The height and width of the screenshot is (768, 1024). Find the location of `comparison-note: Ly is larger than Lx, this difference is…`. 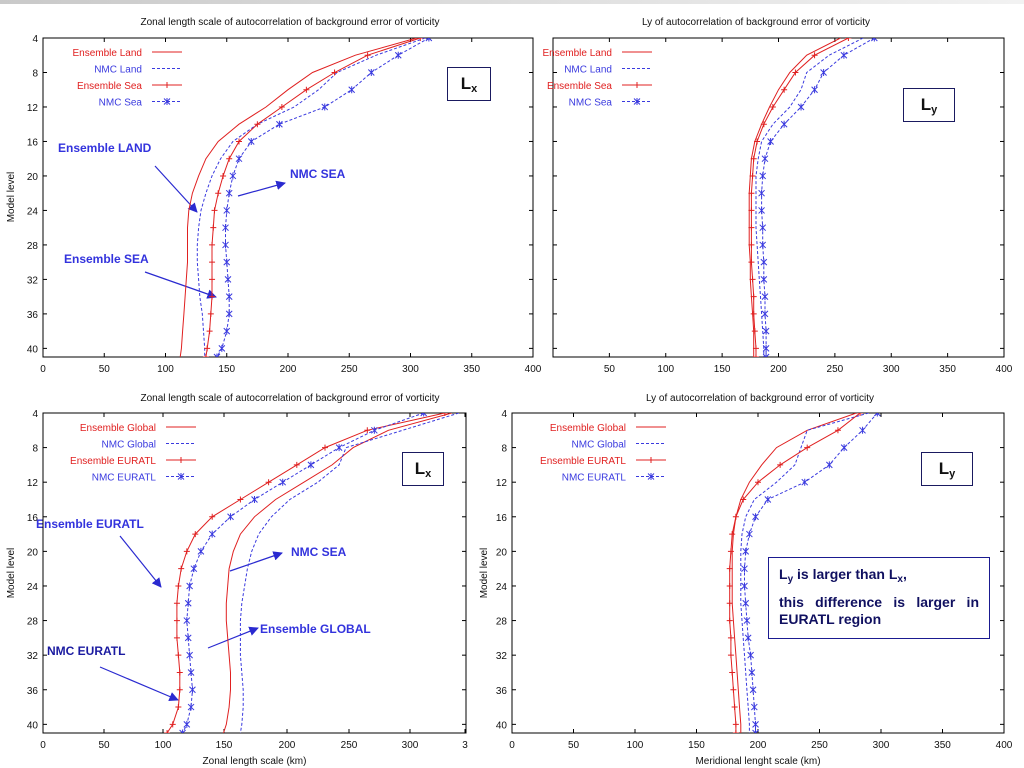

comparison-note: Ly is larger than Lx, this difference is… is located at coordinates (879, 598).